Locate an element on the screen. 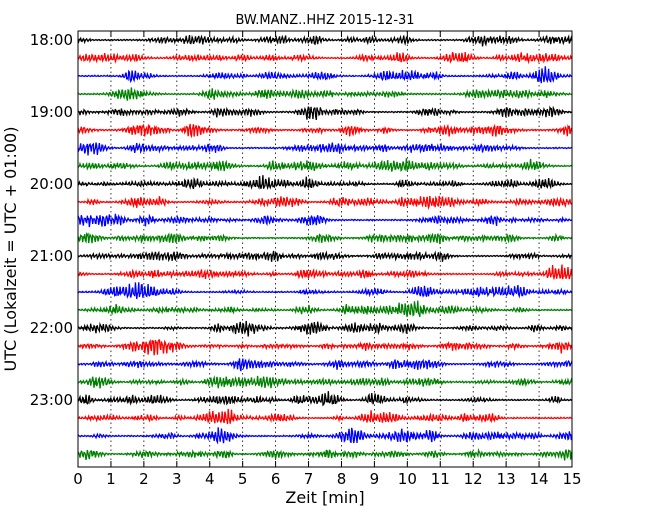 The height and width of the screenshot is (520, 650). y-tick-label: 22:00 is located at coordinates (51, 328).